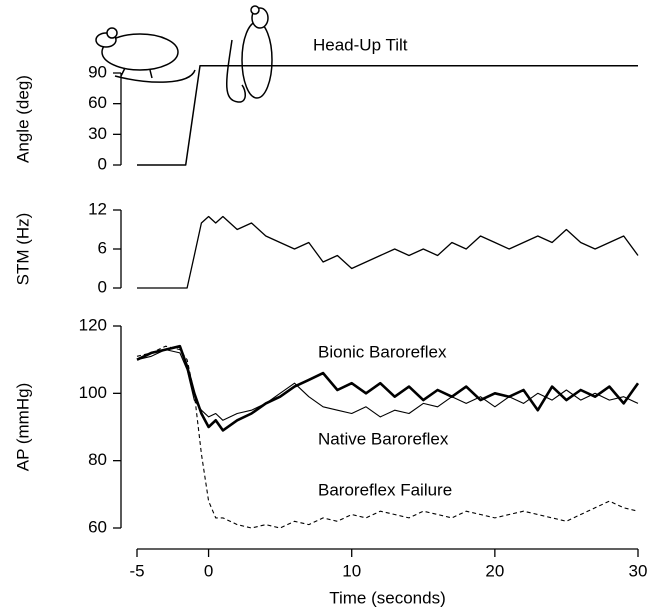 The image size is (668, 615). I want to click on series-label: Baroreflex Failure, so click(385, 489).